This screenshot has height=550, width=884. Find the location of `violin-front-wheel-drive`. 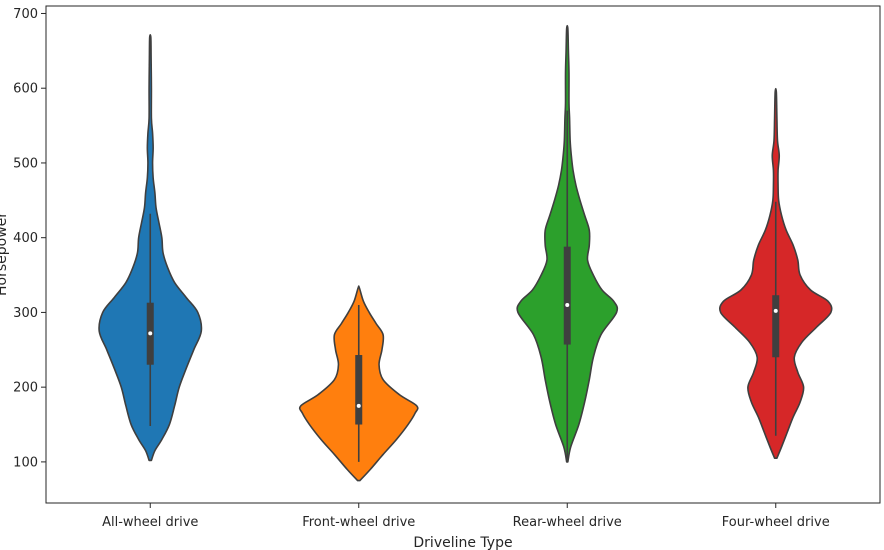

violin-front-wheel-drive is located at coordinates (358, 383).